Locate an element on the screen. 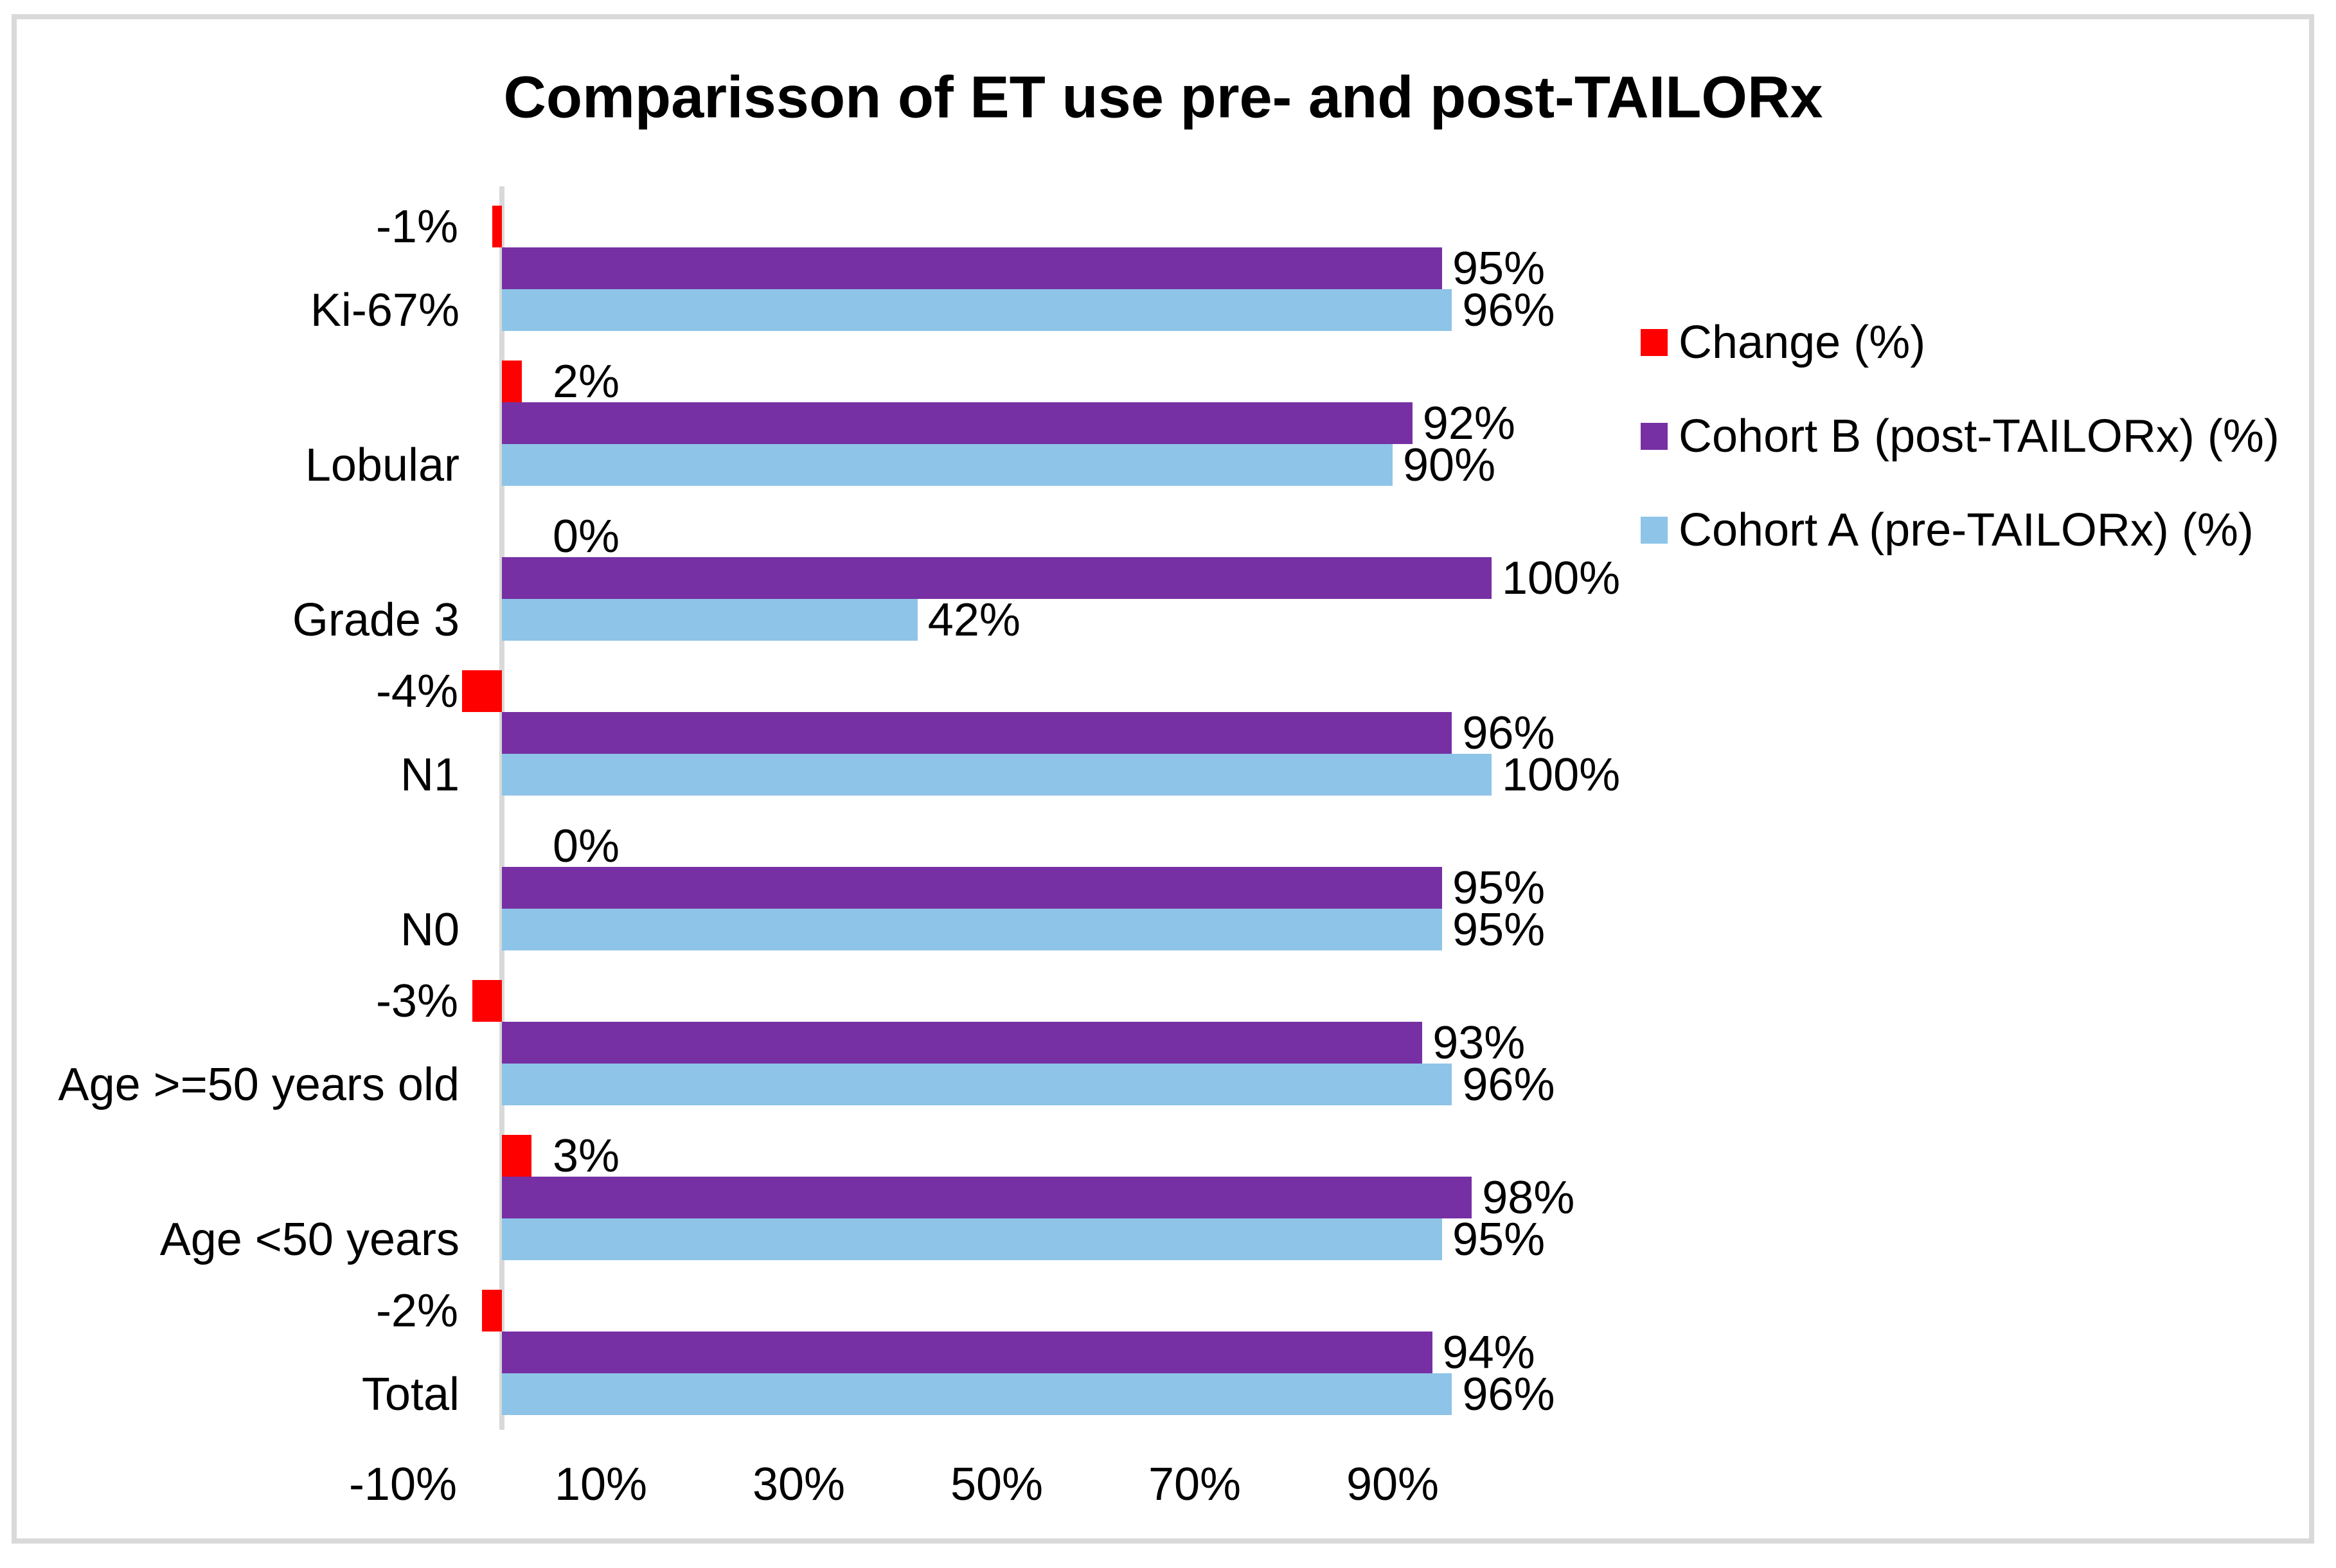 Image resolution: width=2336 pixels, height=1568 pixels. x-tick-label-50%: 50% is located at coordinates (997, 1484).